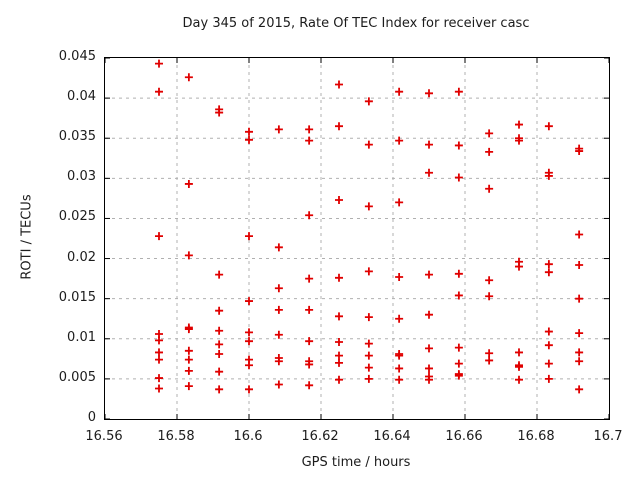  Describe the element at coordinates (91, 417) in the screenshot. I see `y-tick-label: 0` at that location.